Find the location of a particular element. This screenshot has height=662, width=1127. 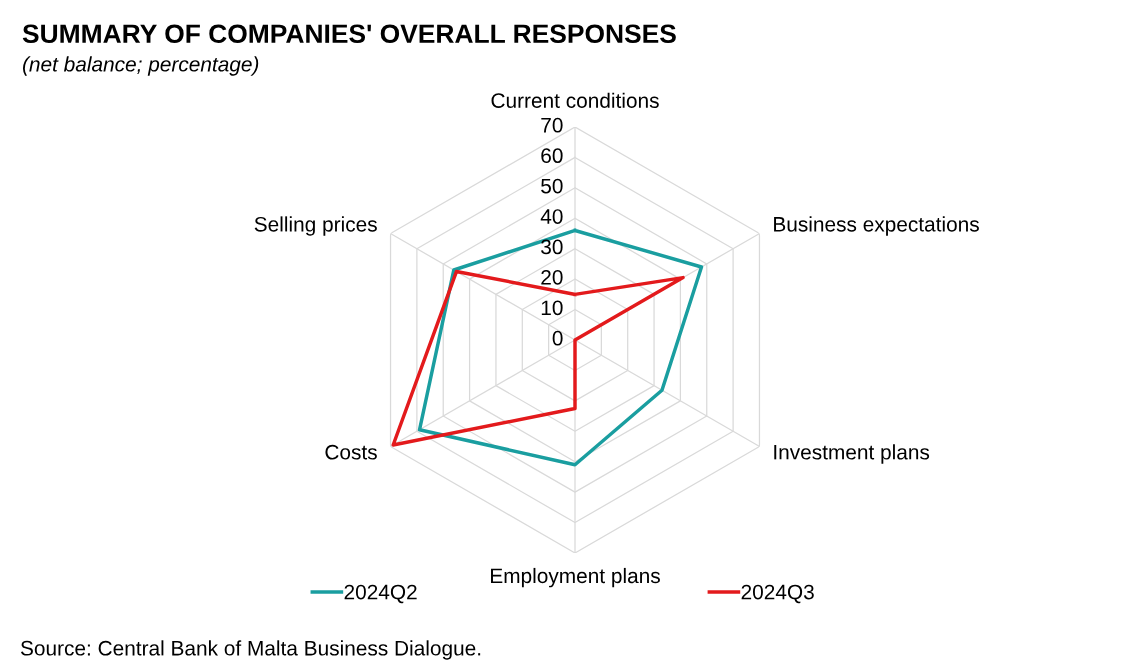

y-tick-label: 30 is located at coordinates (552, 247).